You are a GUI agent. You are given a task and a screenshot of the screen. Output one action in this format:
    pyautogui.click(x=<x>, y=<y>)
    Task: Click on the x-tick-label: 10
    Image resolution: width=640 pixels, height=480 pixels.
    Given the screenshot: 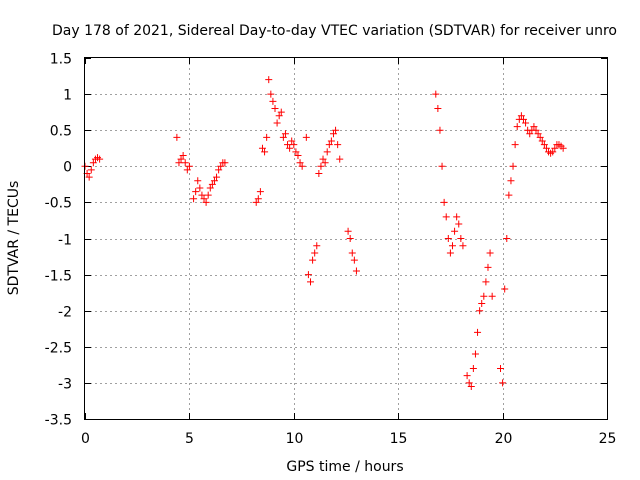 What is the action you would take?
    pyautogui.click(x=295, y=439)
    